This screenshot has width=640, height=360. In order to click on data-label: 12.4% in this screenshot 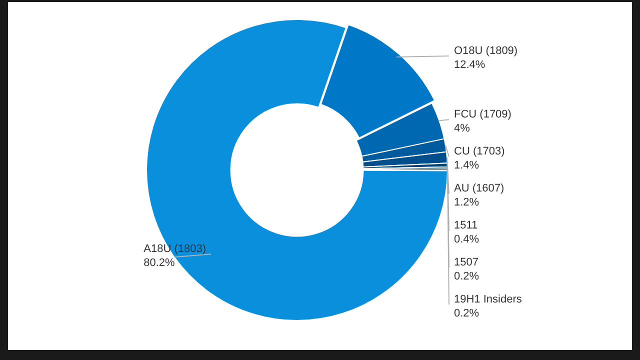, I will do `click(470, 65)`.